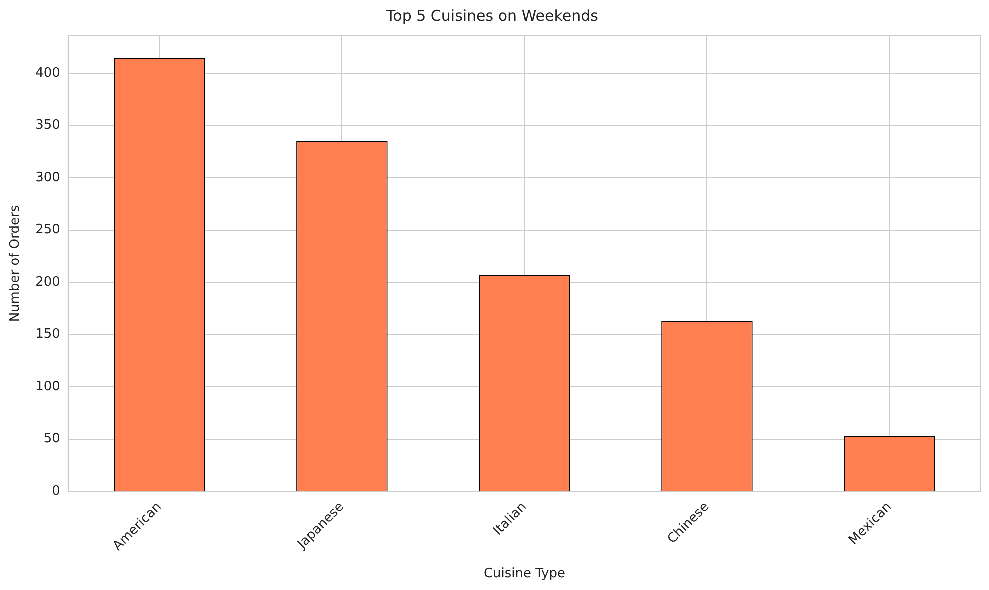 This screenshot has height=590, width=989. What do you see at coordinates (48, 73) in the screenshot?
I see `y-tick-label: 400` at bounding box center [48, 73].